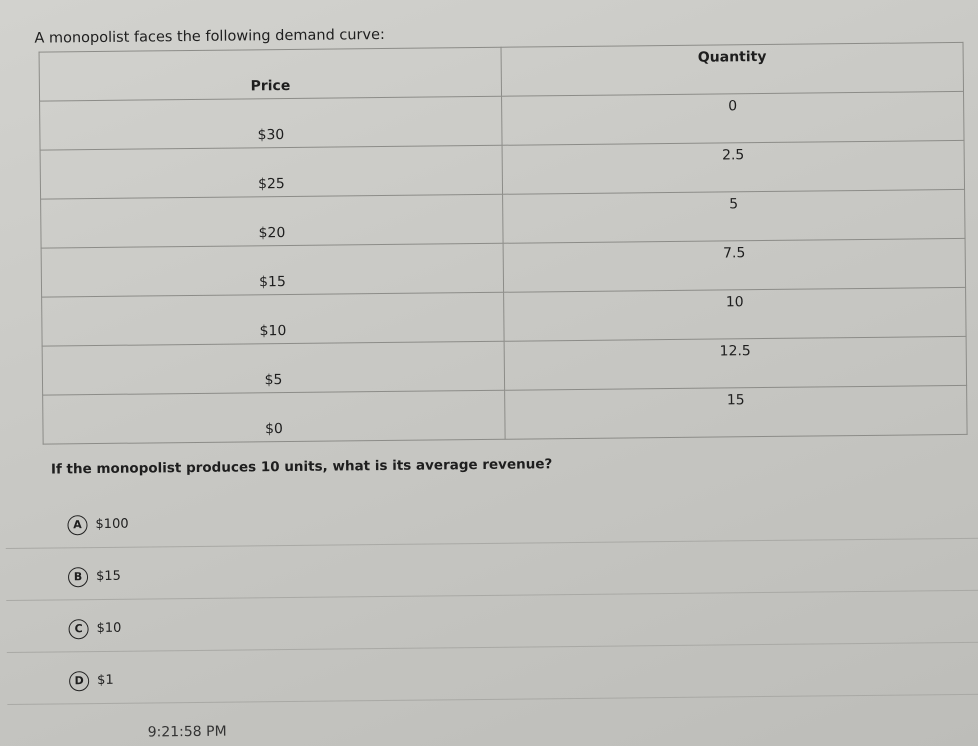  Describe the element at coordinates (94, 577) in the screenshot. I see `answer-option-b: B $15` at that location.